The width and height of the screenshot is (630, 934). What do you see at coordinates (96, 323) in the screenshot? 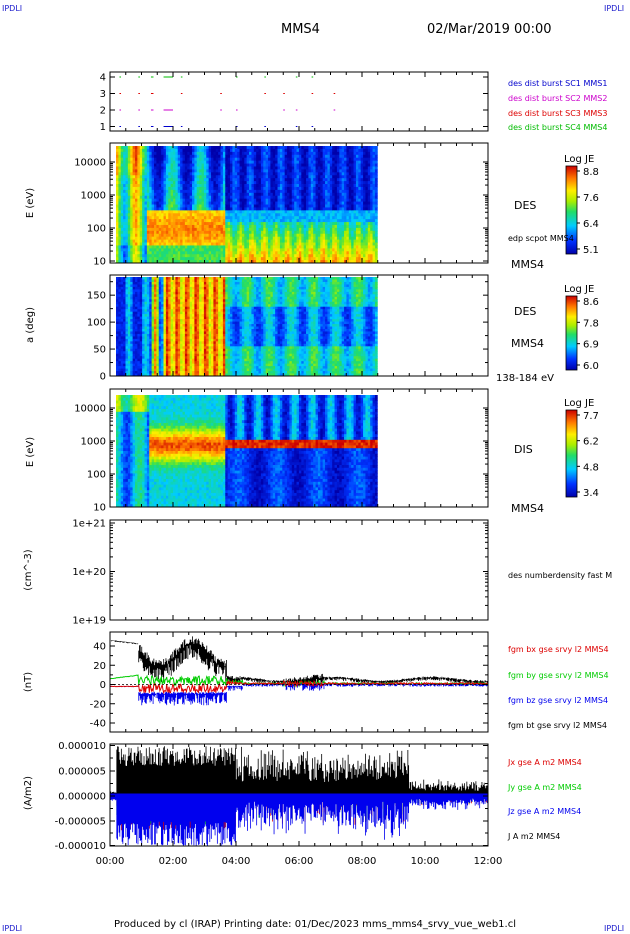
I see `des-pitch-y-tick-label: 100` at bounding box center [96, 323].